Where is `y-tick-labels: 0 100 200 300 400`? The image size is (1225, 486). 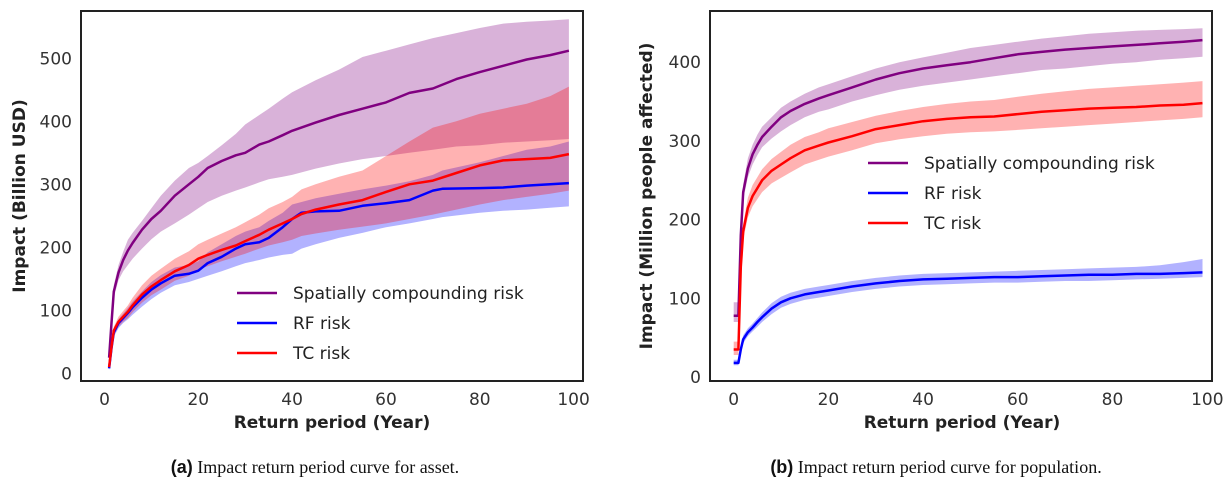
y-tick-labels: 0 100 200 300 400 is located at coordinates (685, 220).